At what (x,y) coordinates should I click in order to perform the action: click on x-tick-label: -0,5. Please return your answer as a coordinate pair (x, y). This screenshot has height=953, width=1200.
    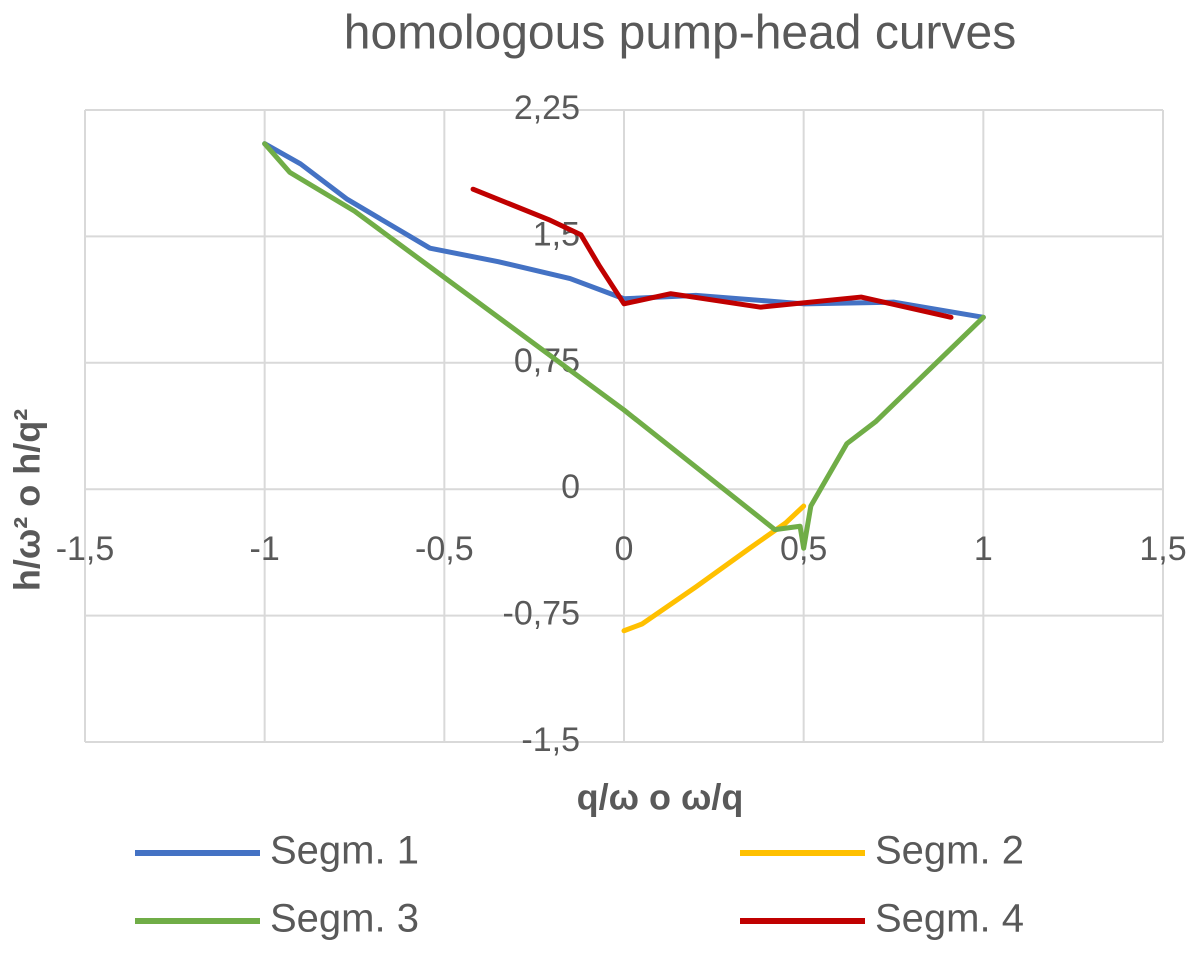
    Looking at the image, I should click on (444, 549).